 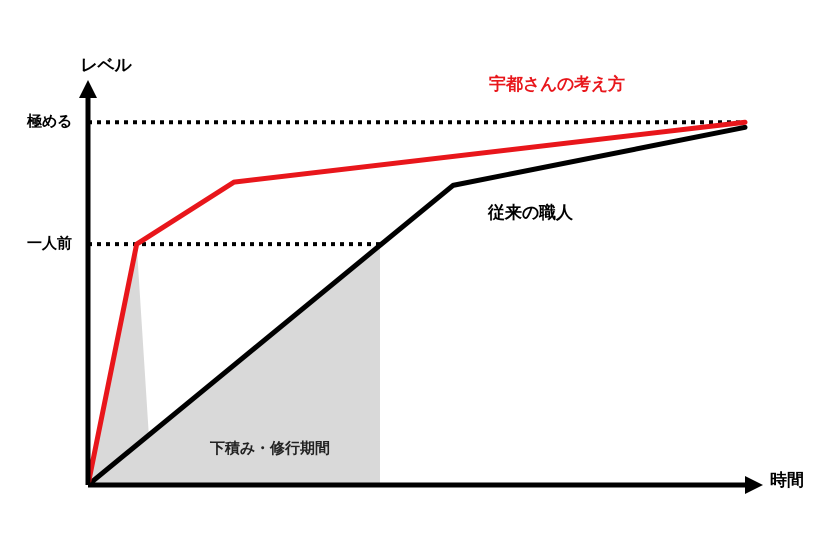 I want to click on annotation: 下積み・修行期間, so click(x=269, y=447).